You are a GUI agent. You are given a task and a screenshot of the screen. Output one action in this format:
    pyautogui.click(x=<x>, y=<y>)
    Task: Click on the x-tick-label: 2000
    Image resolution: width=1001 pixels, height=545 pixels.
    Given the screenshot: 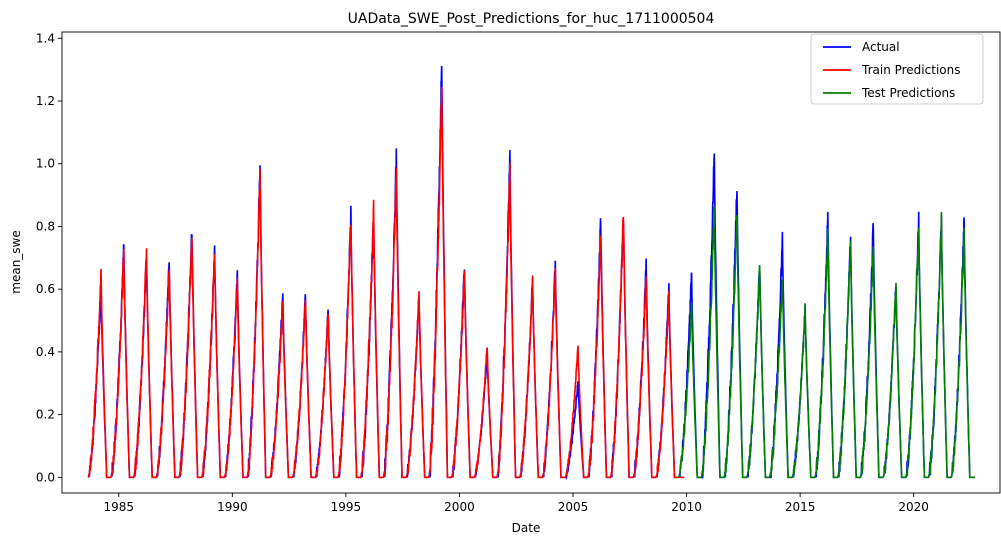 What is the action you would take?
    pyautogui.click(x=459, y=507)
    